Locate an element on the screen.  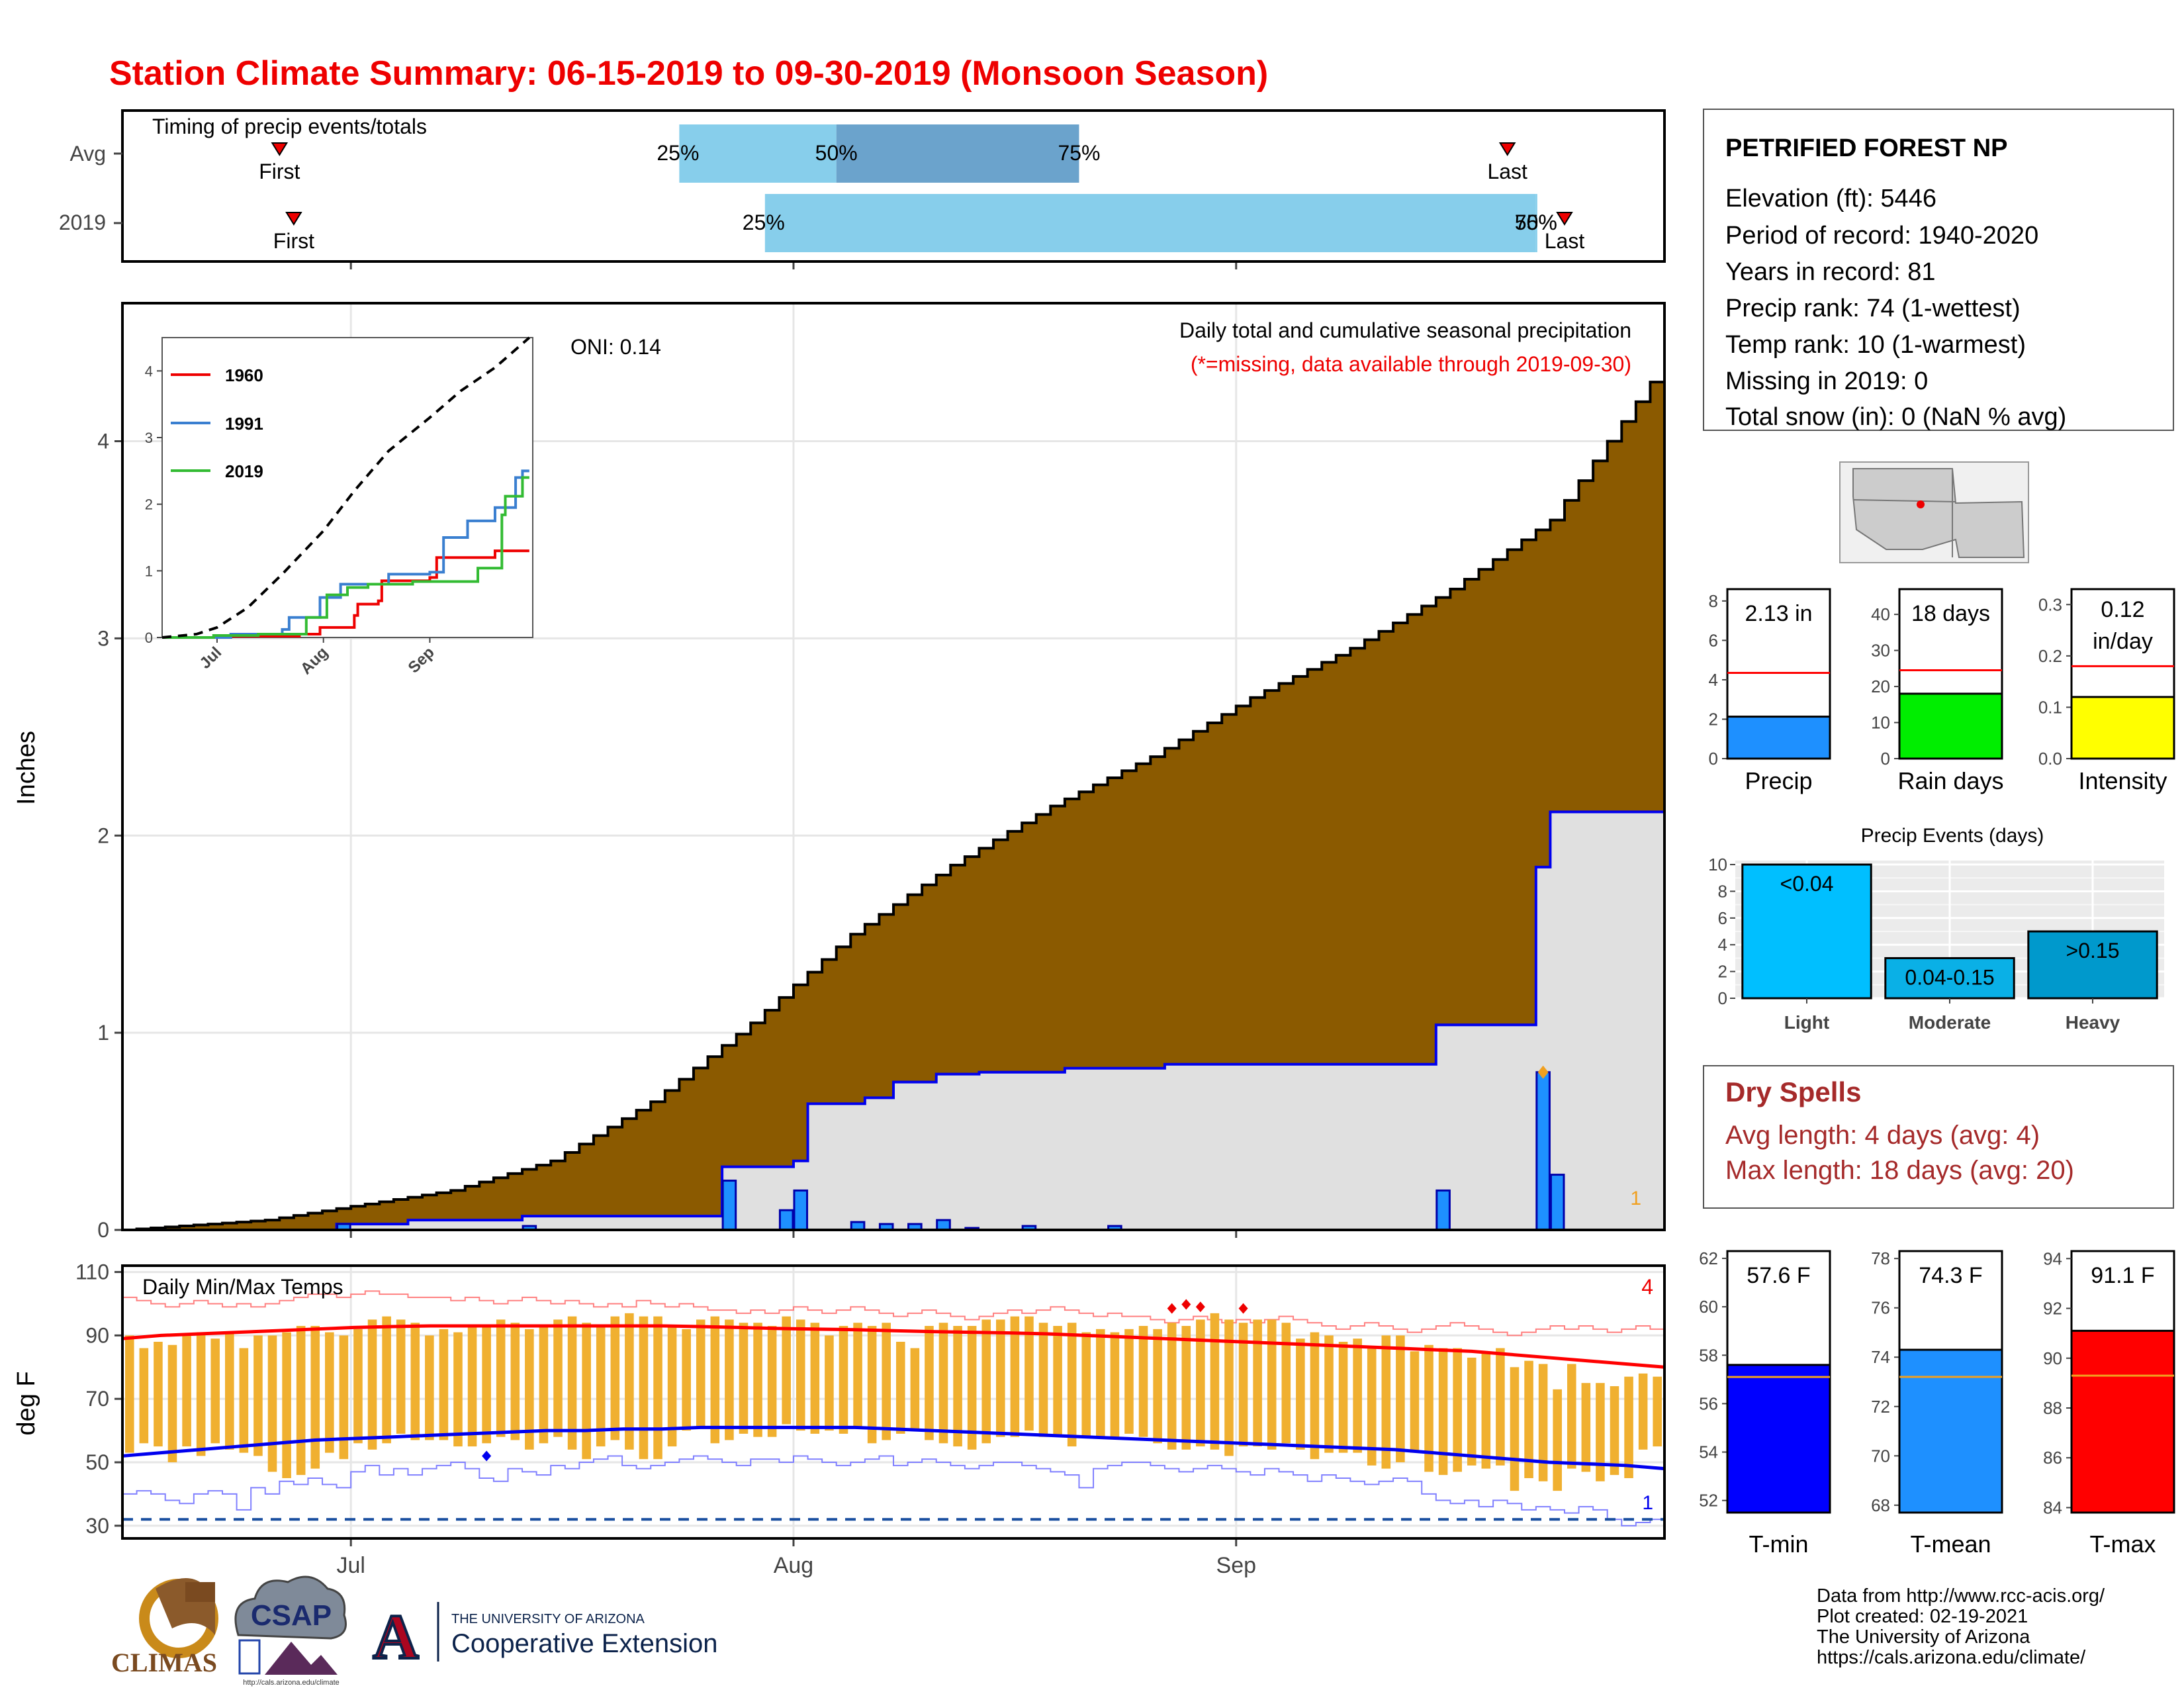
events-bar-label-Moderate: 0.04-0.15 is located at coordinates (1949, 977).